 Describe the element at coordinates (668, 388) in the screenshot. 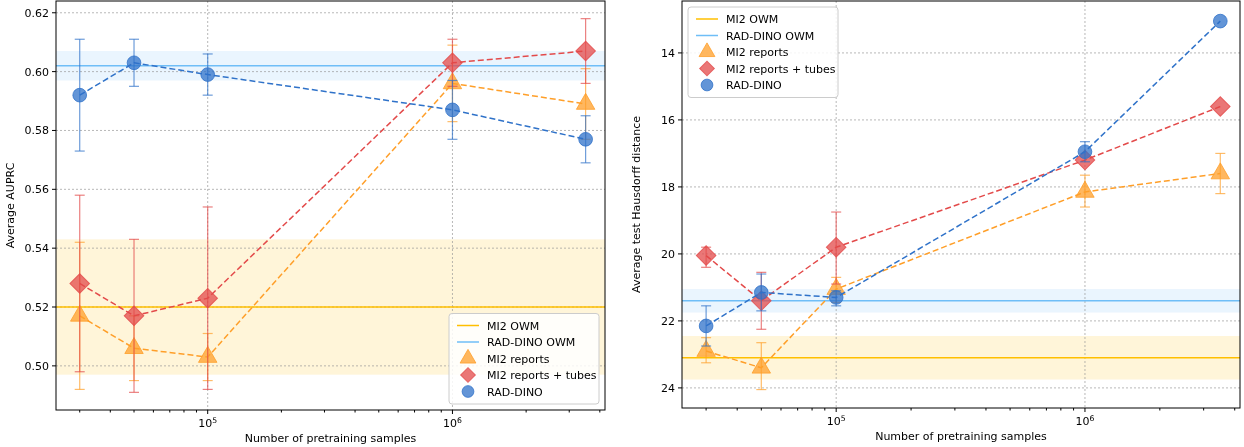

I see `y-tick-label: 24` at that location.